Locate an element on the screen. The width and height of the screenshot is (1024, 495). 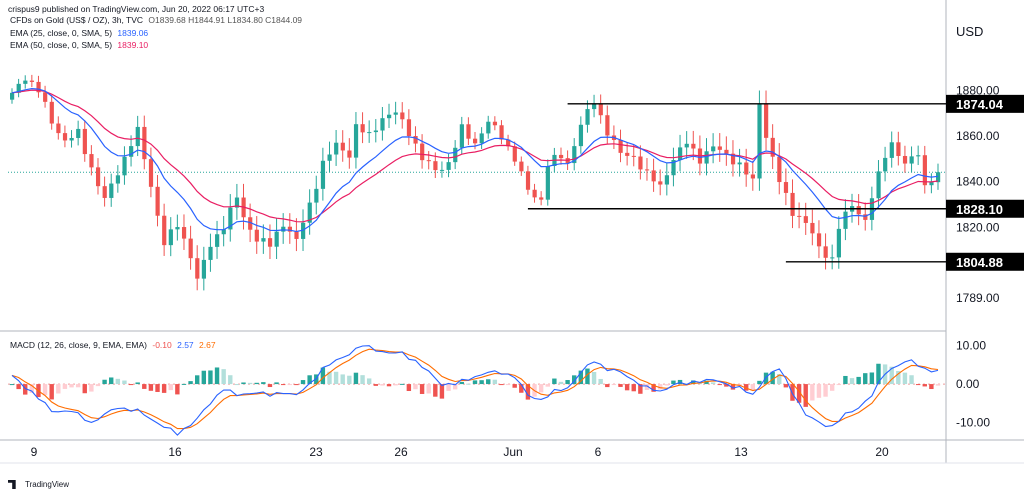
macd-tick-label: -10.00 is located at coordinates (973, 423).